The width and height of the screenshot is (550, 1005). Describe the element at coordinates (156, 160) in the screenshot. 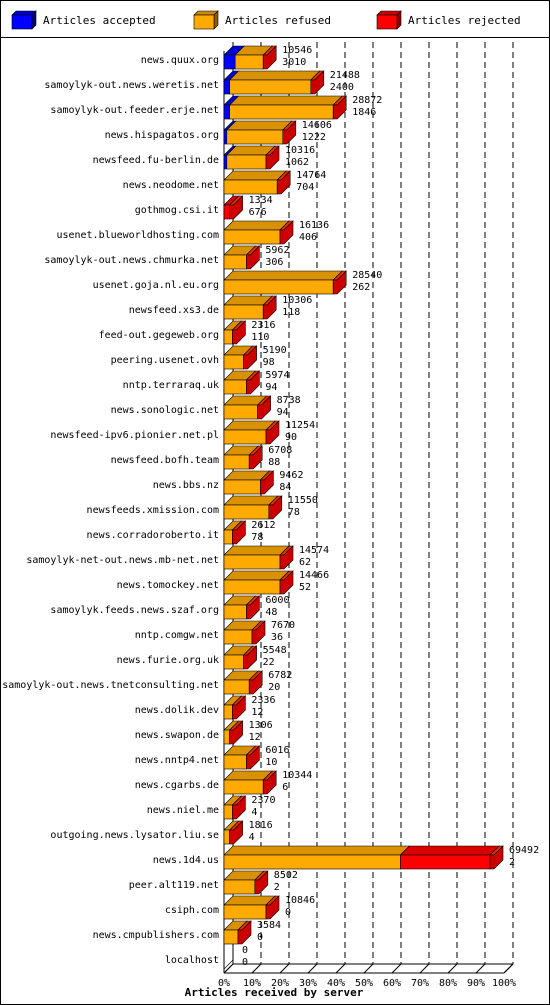

I see `category-label: newsfeed.fu-berlin.de` at that location.